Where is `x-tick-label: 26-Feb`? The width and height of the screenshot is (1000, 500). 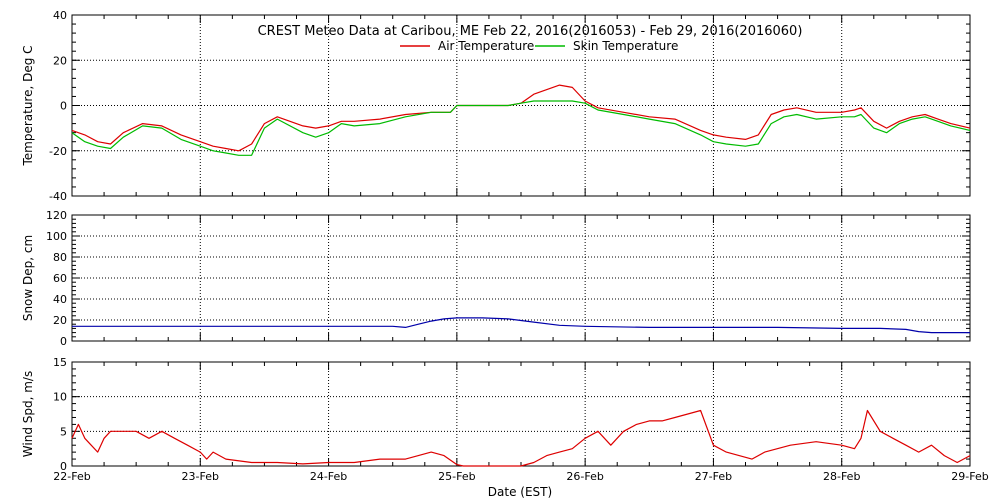
x-tick-label: 26-Feb is located at coordinates (584, 476).